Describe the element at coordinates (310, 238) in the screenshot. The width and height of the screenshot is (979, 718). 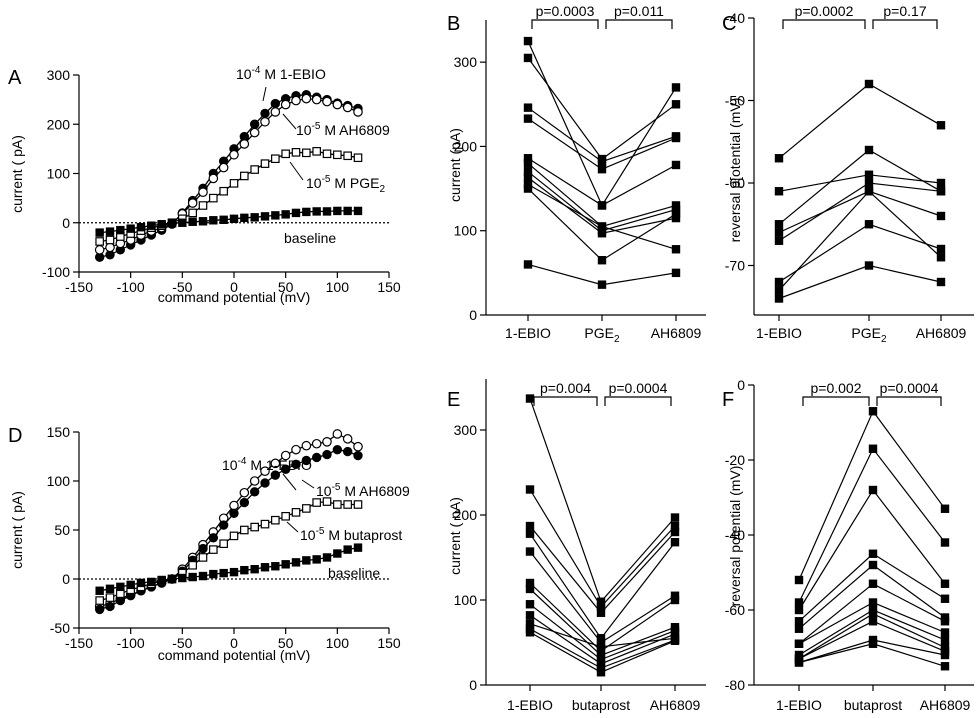
I see `series-label: baseline` at that location.